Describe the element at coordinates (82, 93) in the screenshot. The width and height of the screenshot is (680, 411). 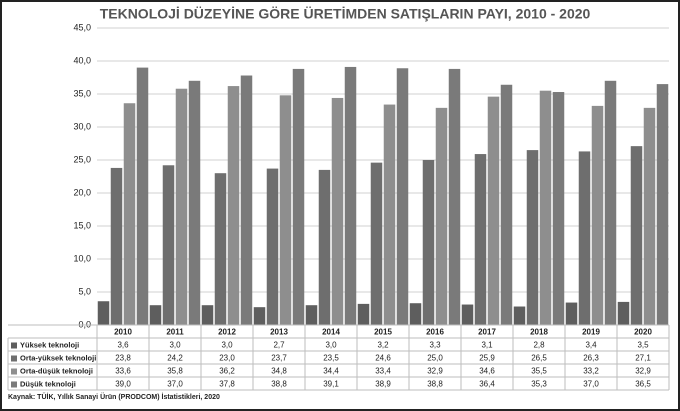
I see `y-tick-label: 35,0` at that location.